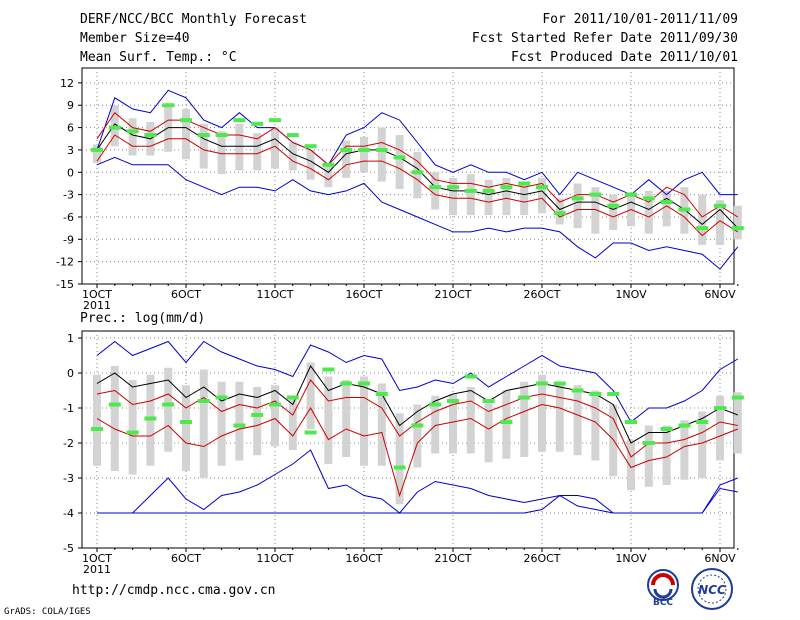  What do you see at coordinates (67, 83) in the screenshot?
I see `y-tick-label: 12` at bounding box center [67, 83].